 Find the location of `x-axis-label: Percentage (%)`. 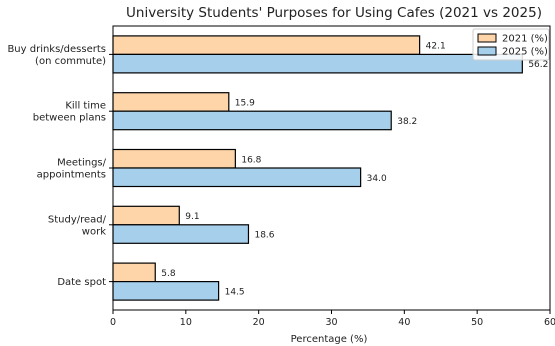

x-axis-label: Percentage (%) is located at coordinates (329, 339).